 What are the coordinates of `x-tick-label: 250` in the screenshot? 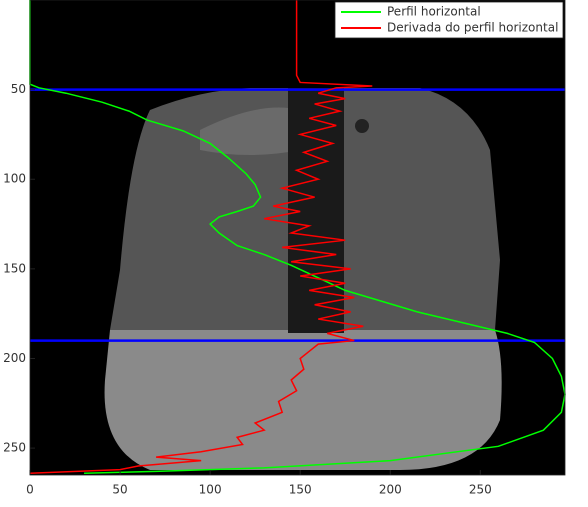 It's located at (480, 490).